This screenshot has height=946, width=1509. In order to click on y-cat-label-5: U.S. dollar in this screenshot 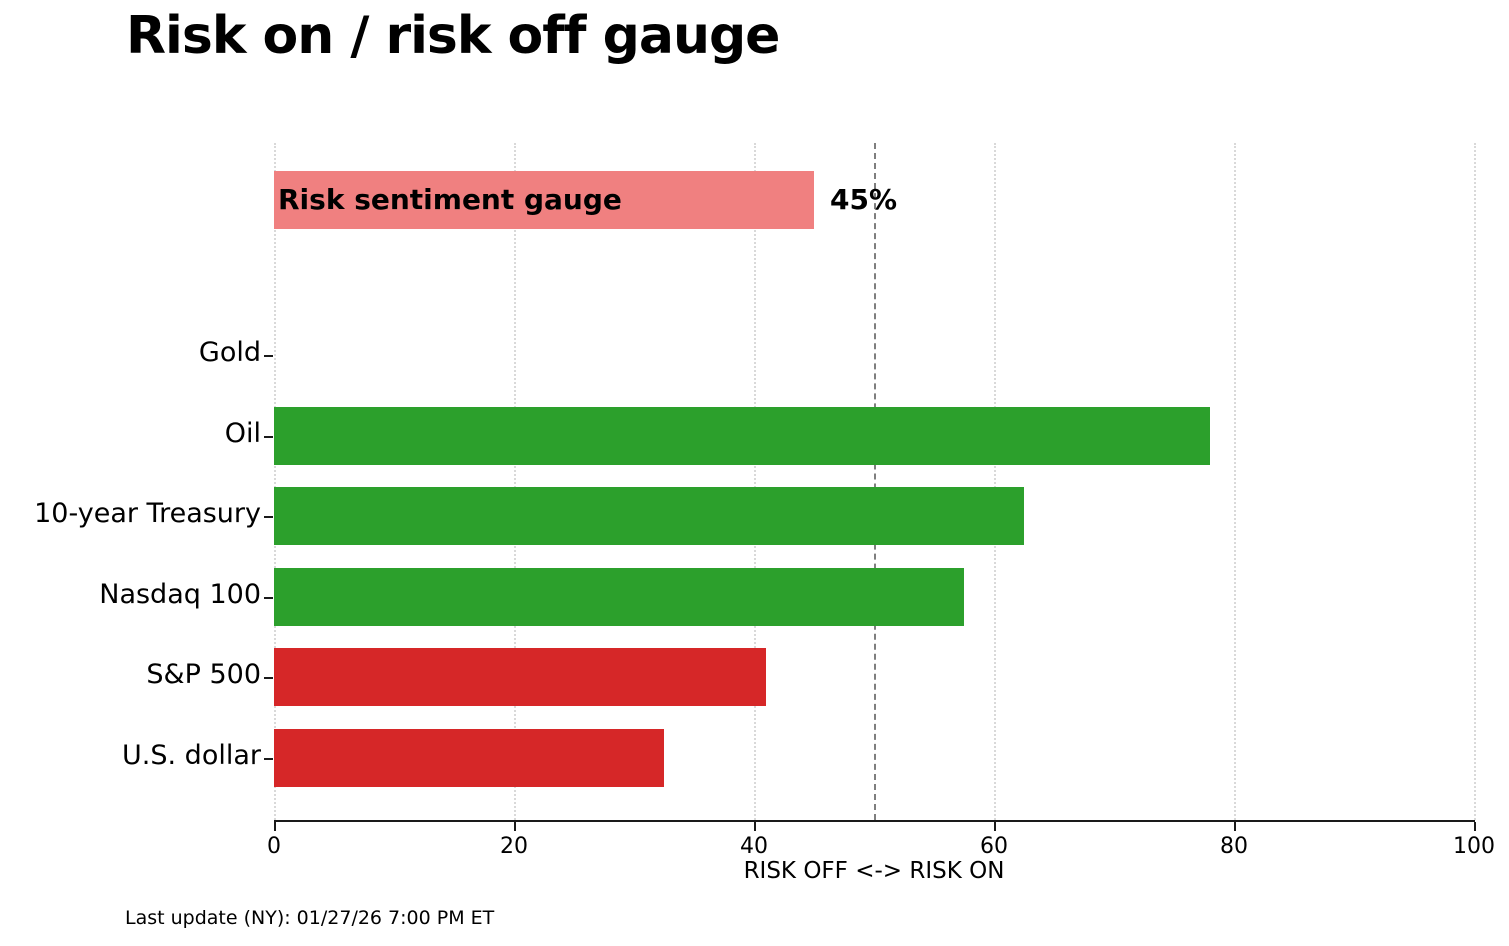, I will do `click(191, 755)`.